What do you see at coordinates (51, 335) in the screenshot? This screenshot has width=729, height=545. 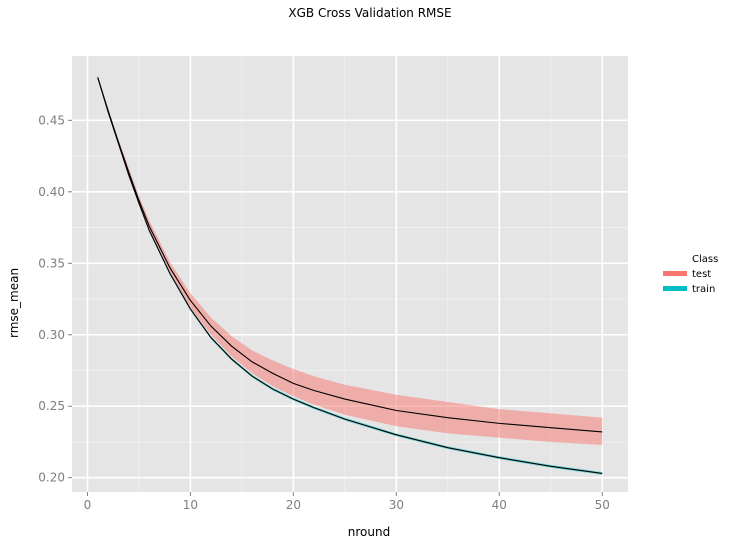 I see `y-tick-label: 0.30` at bounding box center [51, 335].